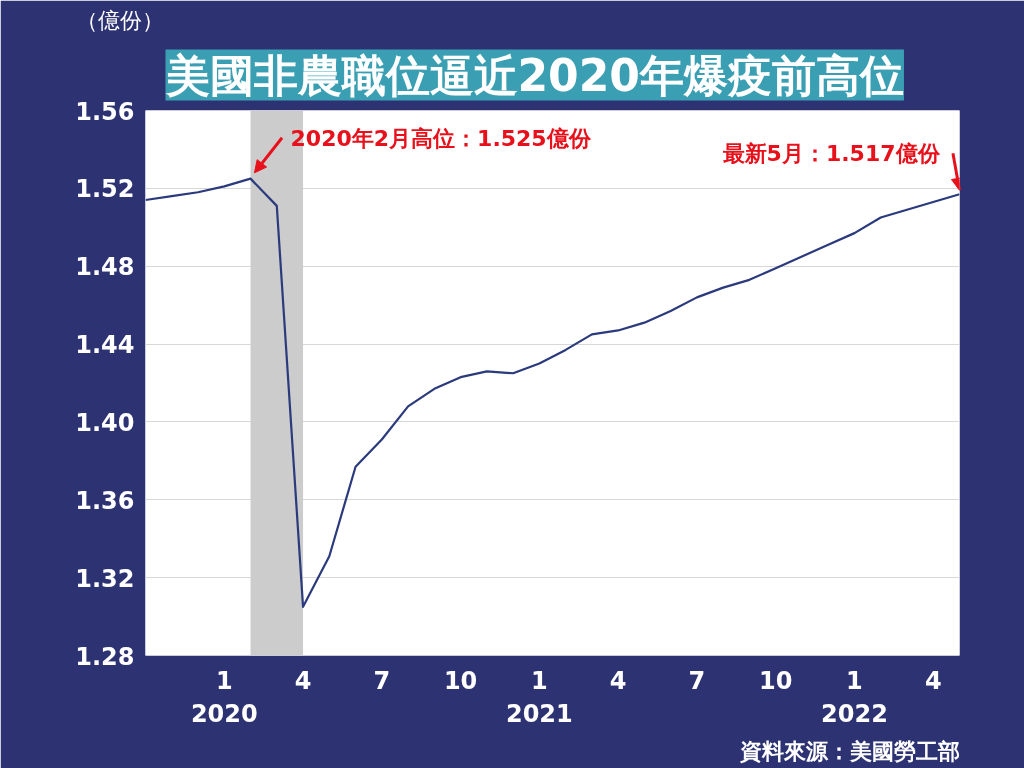 This screenshot has height=768, width=1024. I want to click on annotation: 2020年2月高位：1.525億份, so click(441, 138).